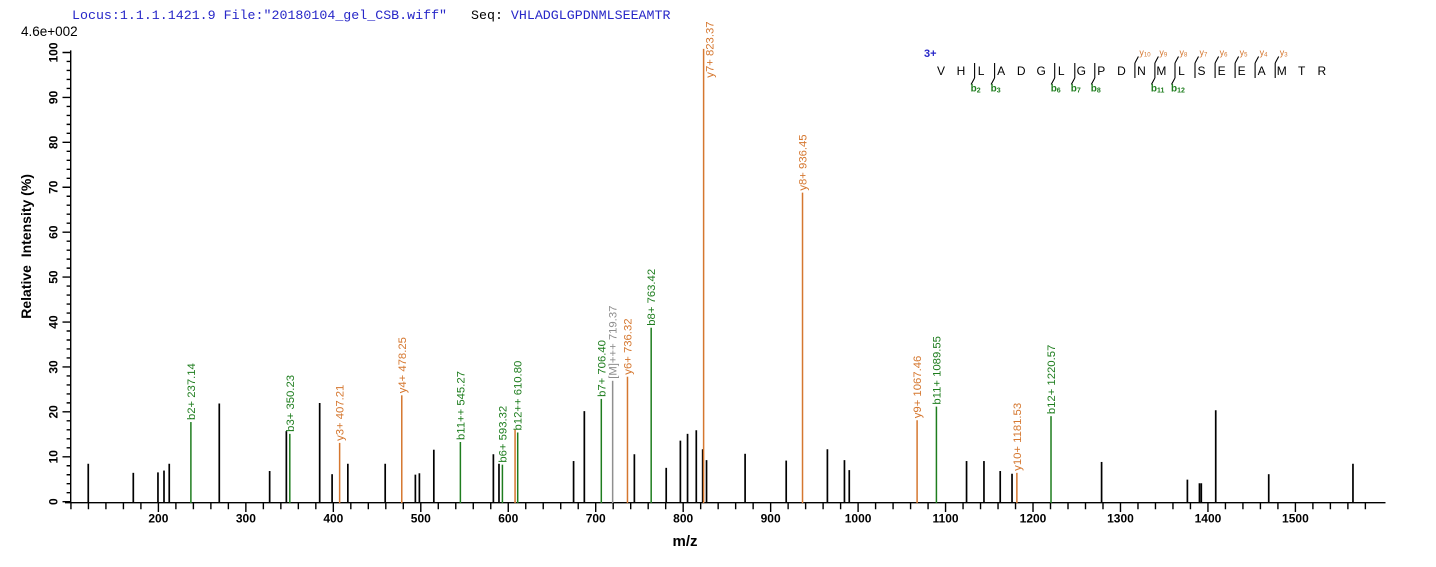 This screenshot has height=567, width=1436. Describe the element at coordinates (192, 391) in the screenshot. I see `svg-text: b2+ 237.14` at that location.